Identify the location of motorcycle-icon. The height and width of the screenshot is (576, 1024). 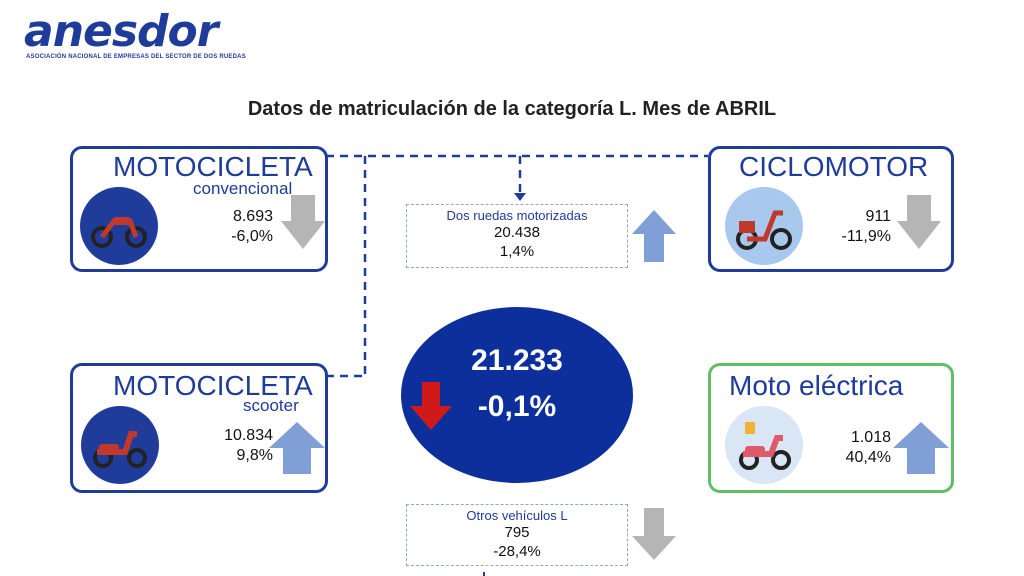
(119, 226).